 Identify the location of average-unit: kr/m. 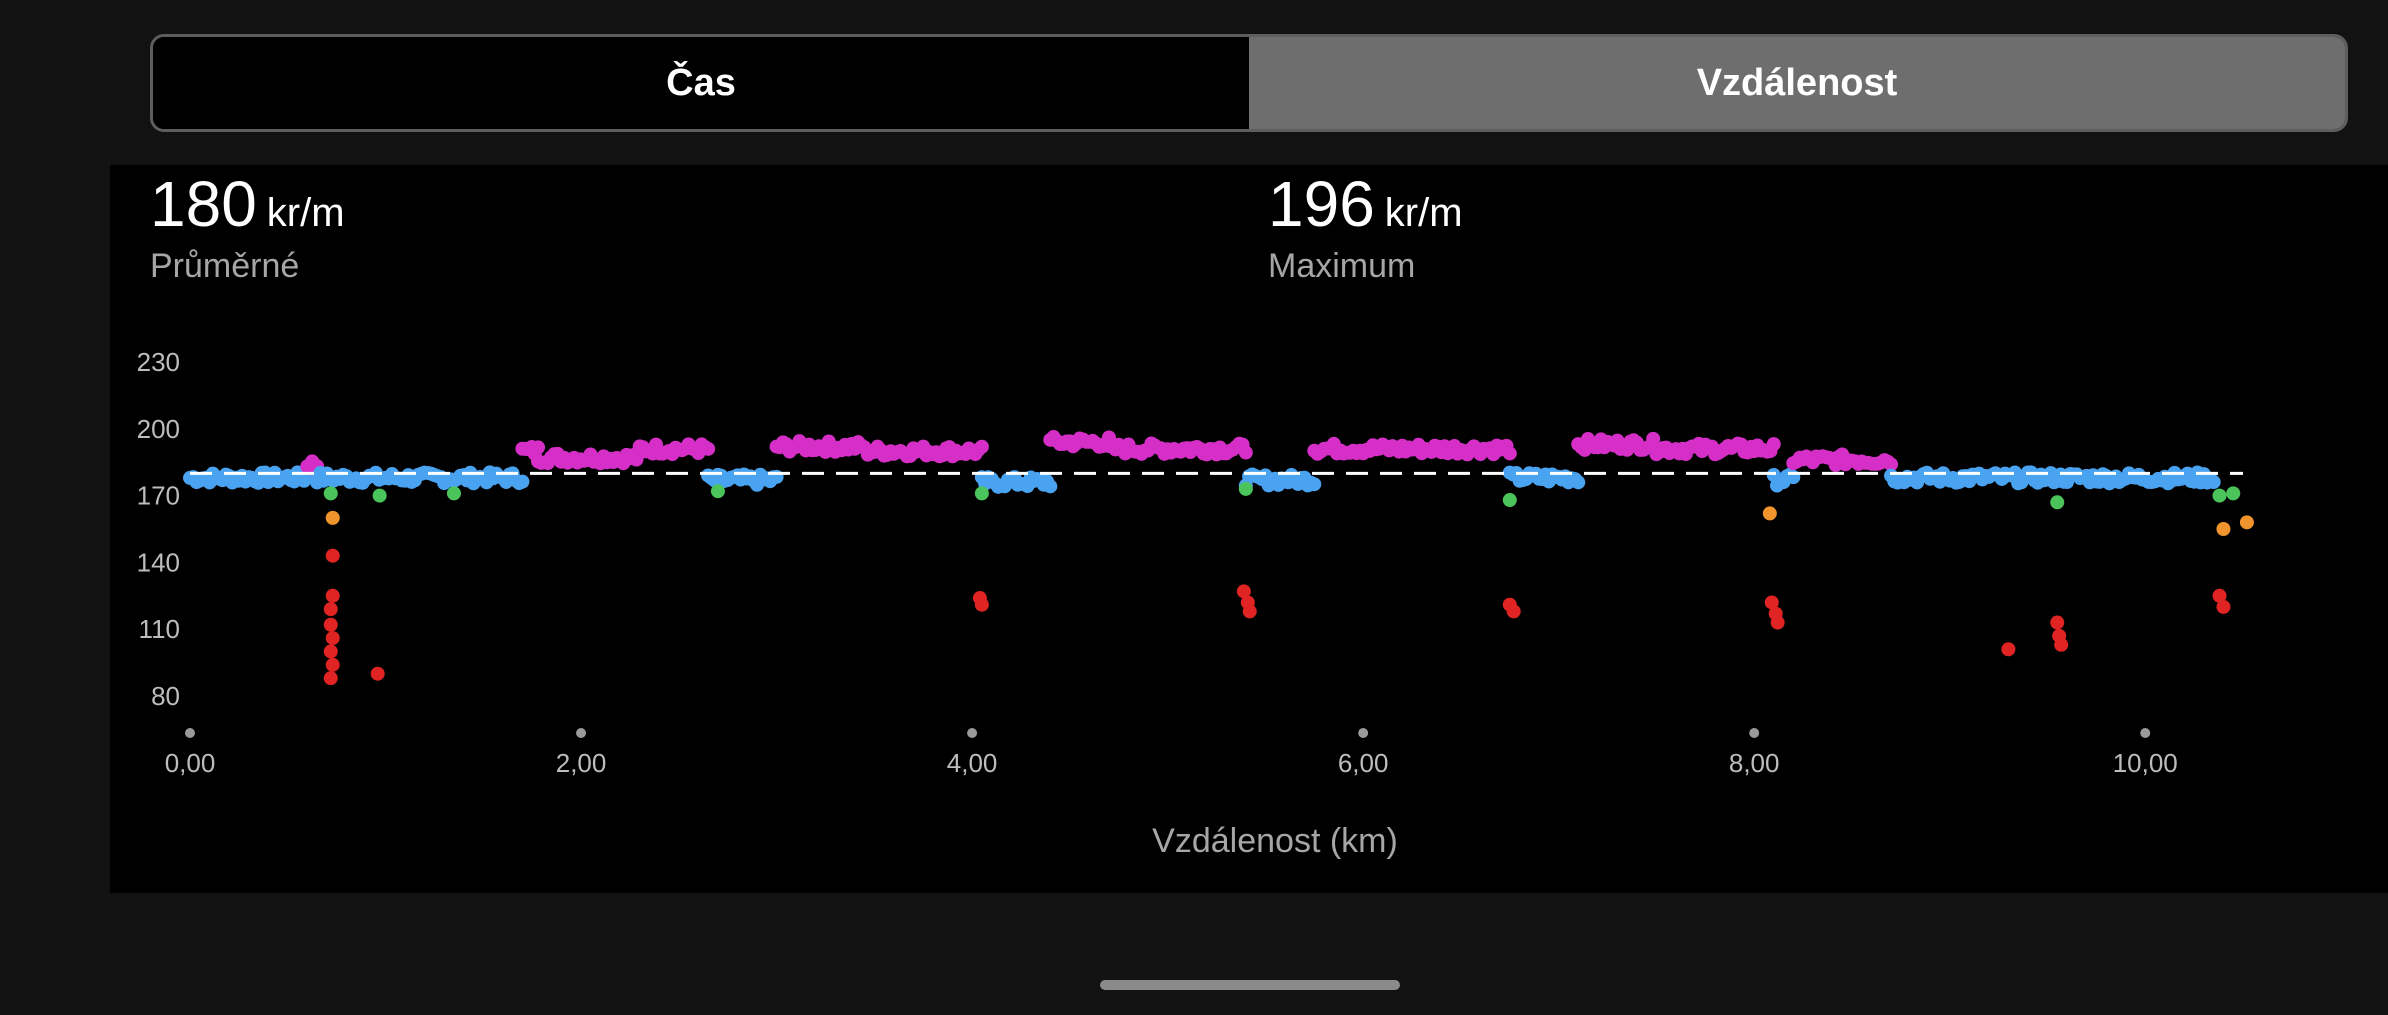
(305, 213).